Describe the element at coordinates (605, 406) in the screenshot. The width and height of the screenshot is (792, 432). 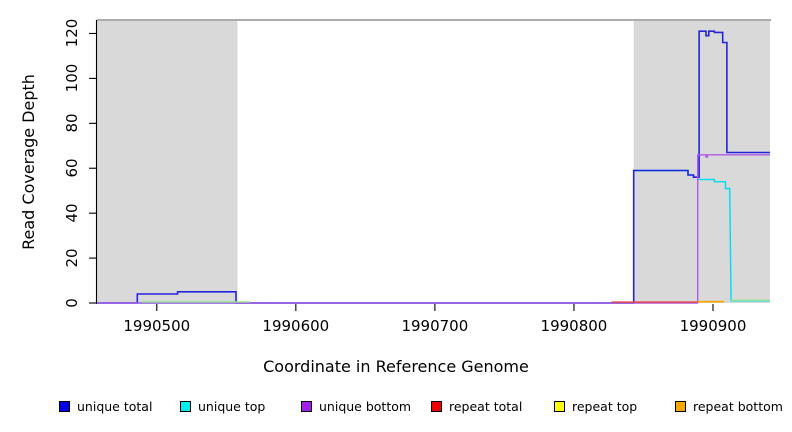
I see `legend-item-label: repeat top` at that location.